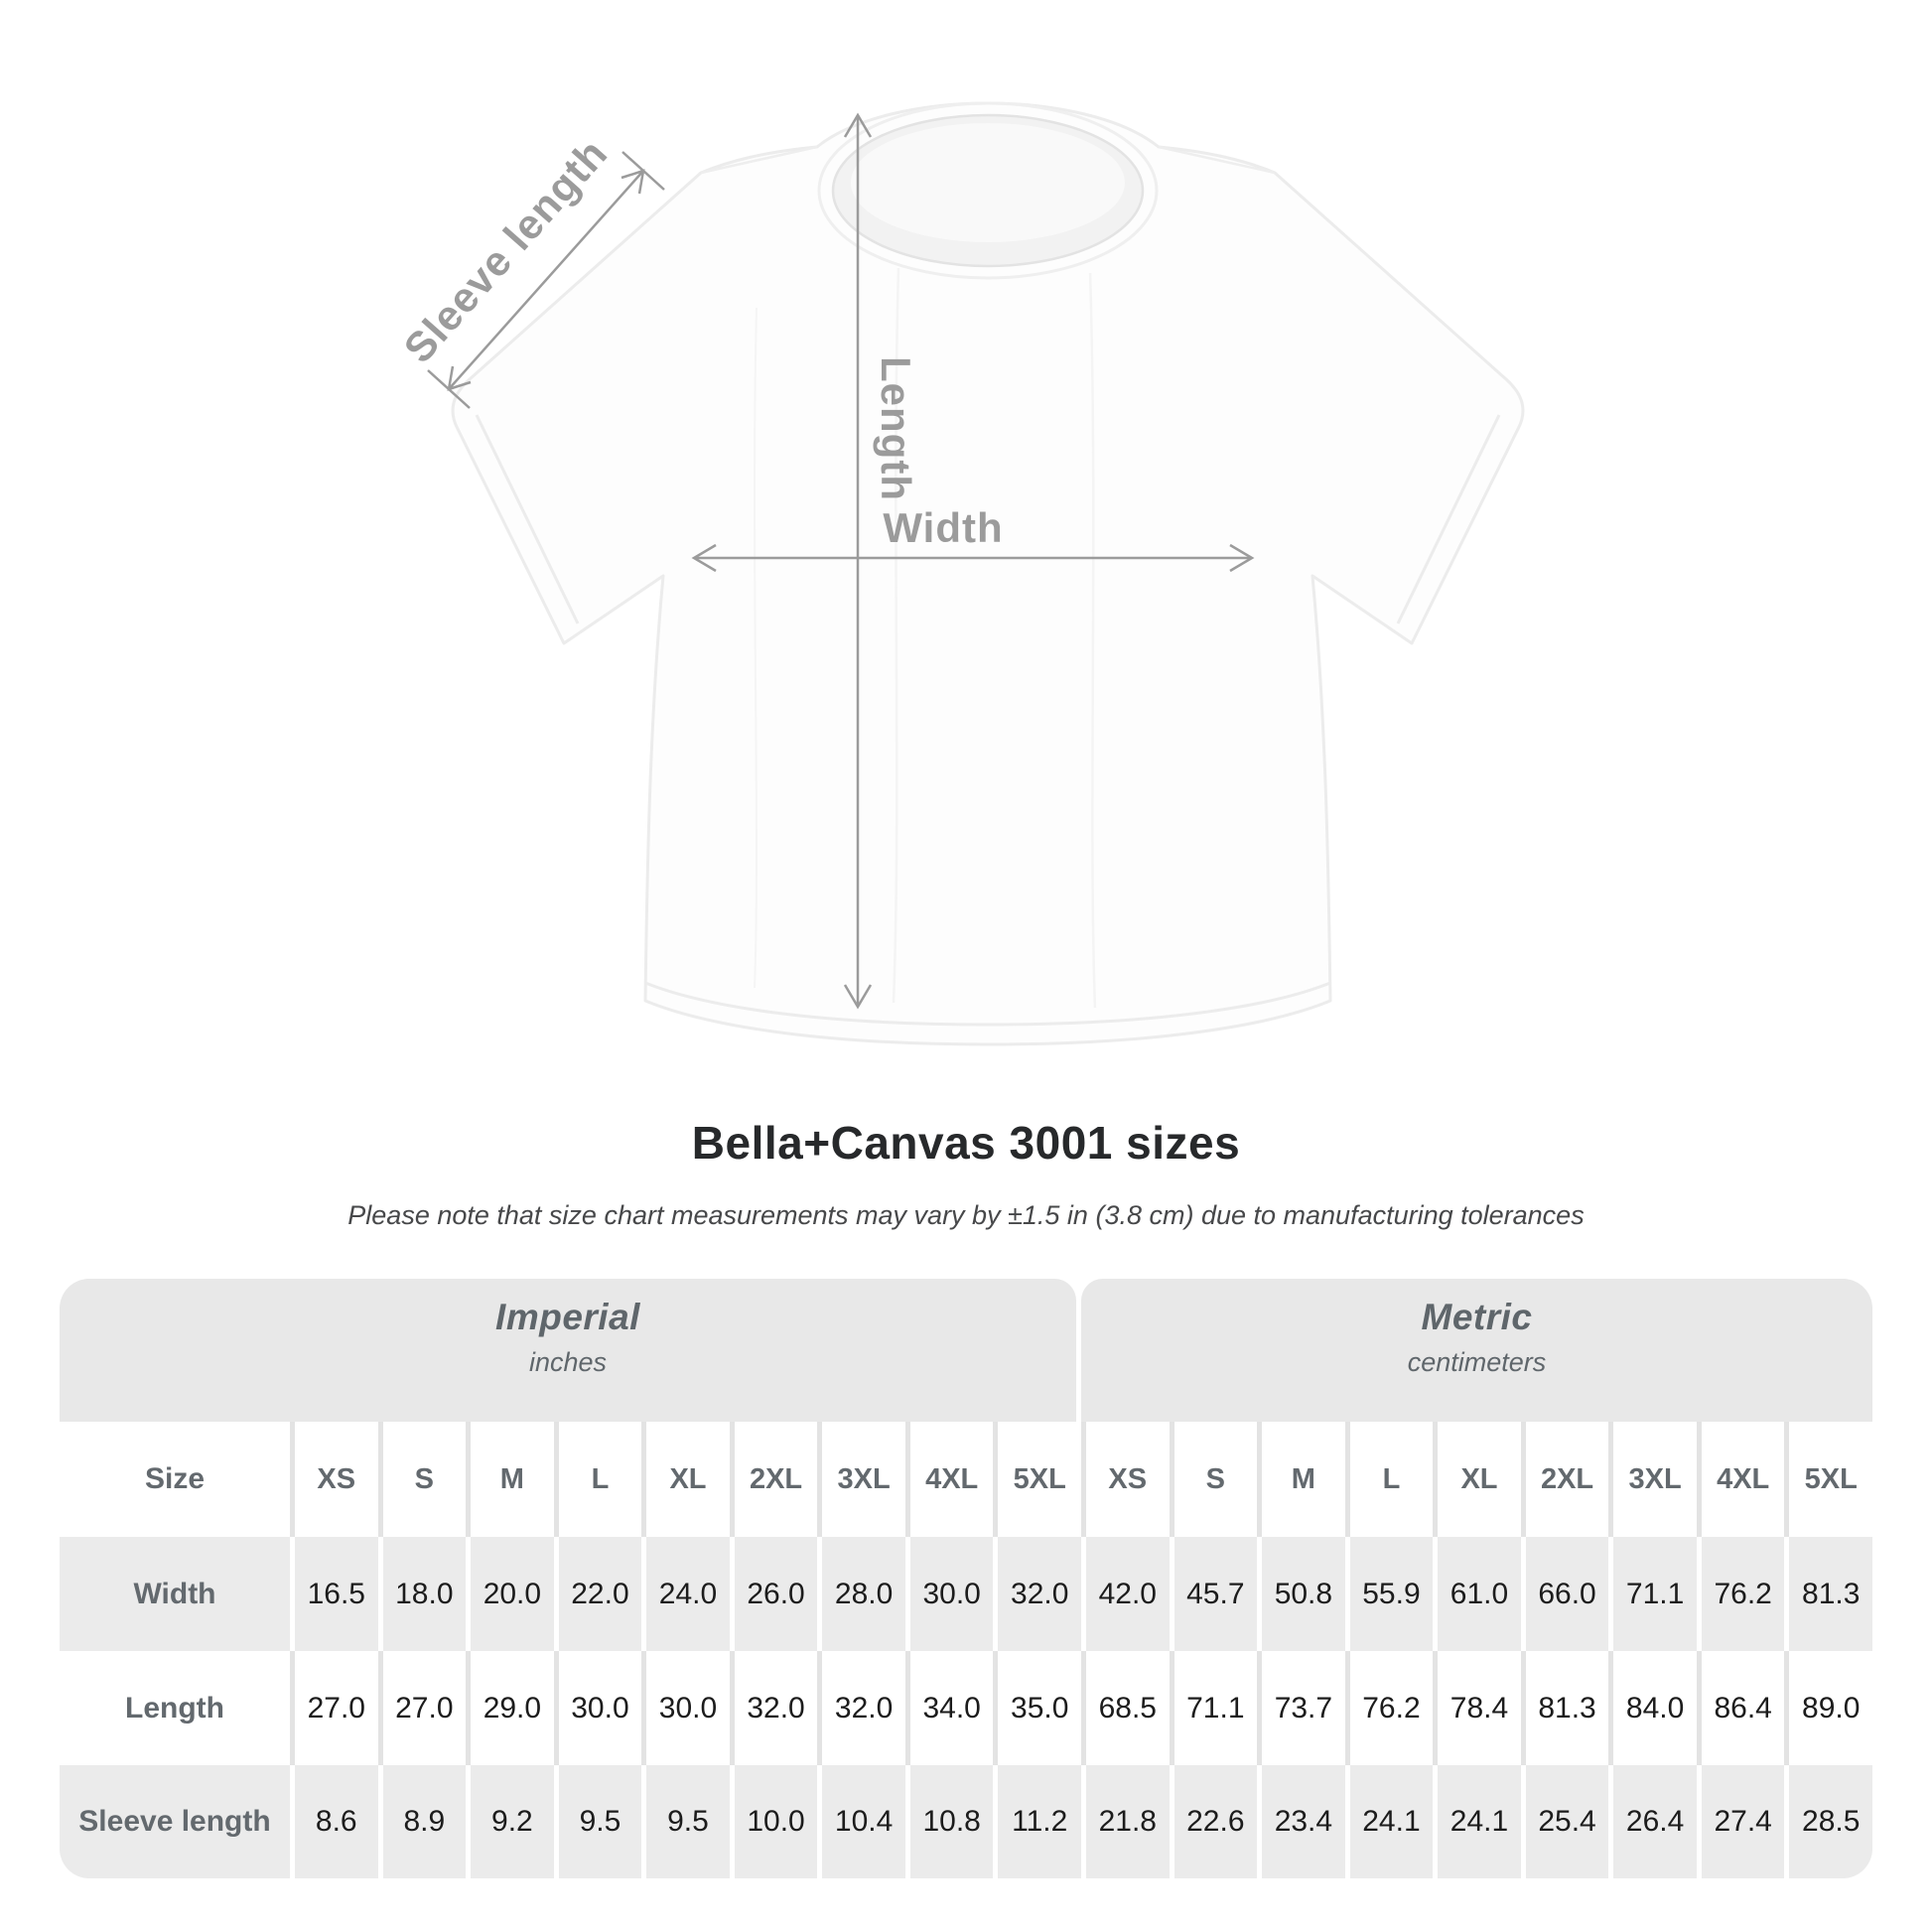  What do you see at coordinates (776, 1822) in the screenshot?
I see `value-imperial: 10.0` at bounding box center [776, 1822].